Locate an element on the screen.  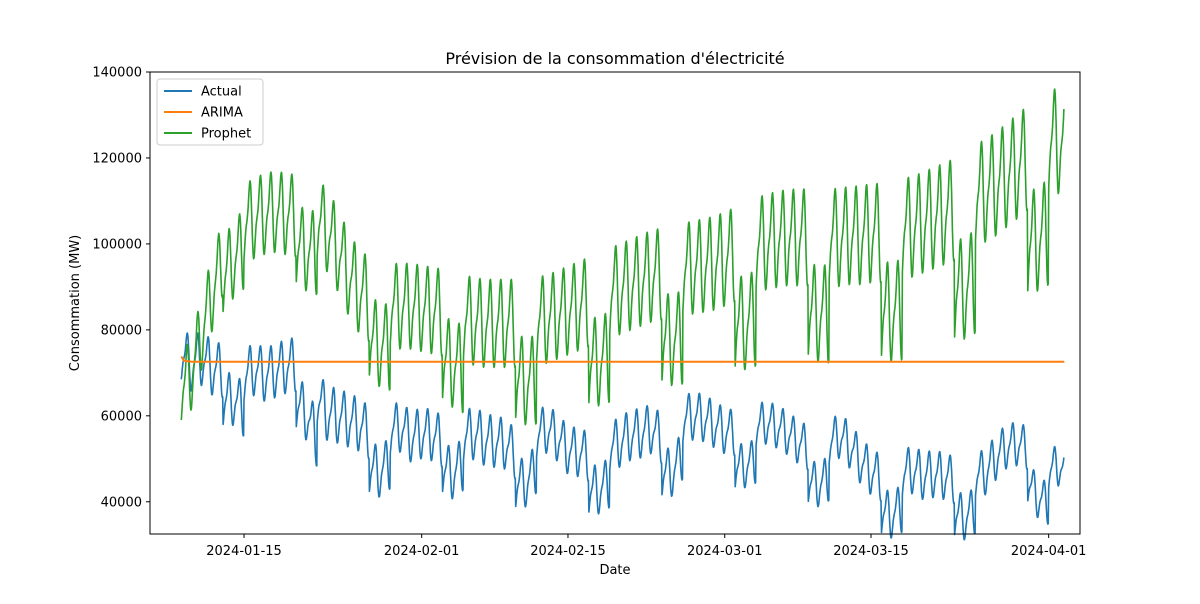
x-tick-label: 2024-02-01 is located at coordinates (422, 551).